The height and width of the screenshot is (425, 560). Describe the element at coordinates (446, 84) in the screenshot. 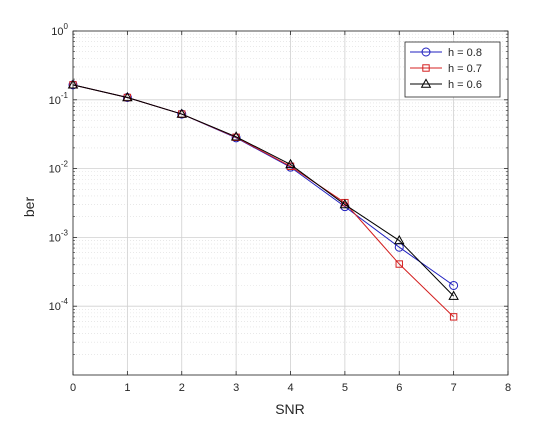

I see `legend-entry: h = 0.6` at that location.